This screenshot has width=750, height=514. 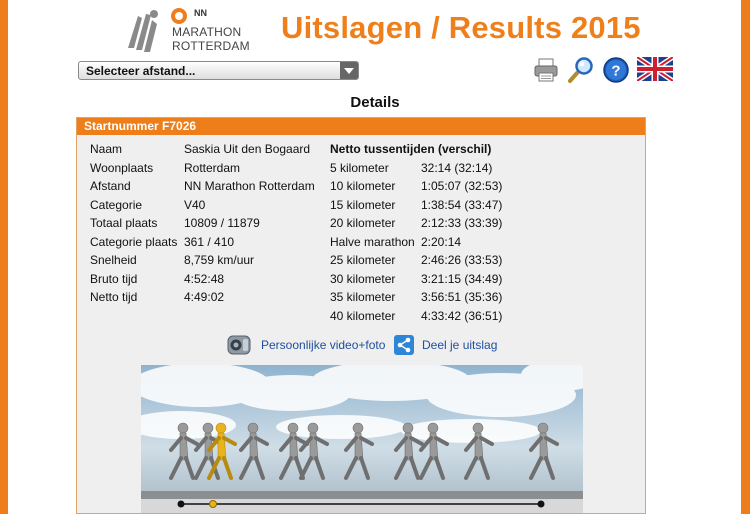 What do you see at coordinates (204, 278) in the screenshot?
I see `info-value: 4:52:48` at bounding box center [204, 278].